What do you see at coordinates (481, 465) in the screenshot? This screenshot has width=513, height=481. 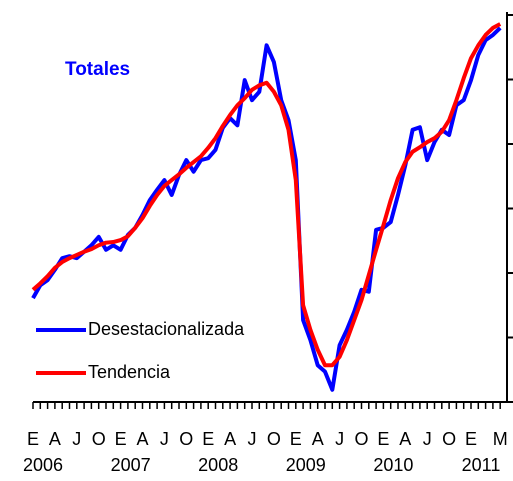 I see `year-label: 2011` at bounding box center [481, 465].